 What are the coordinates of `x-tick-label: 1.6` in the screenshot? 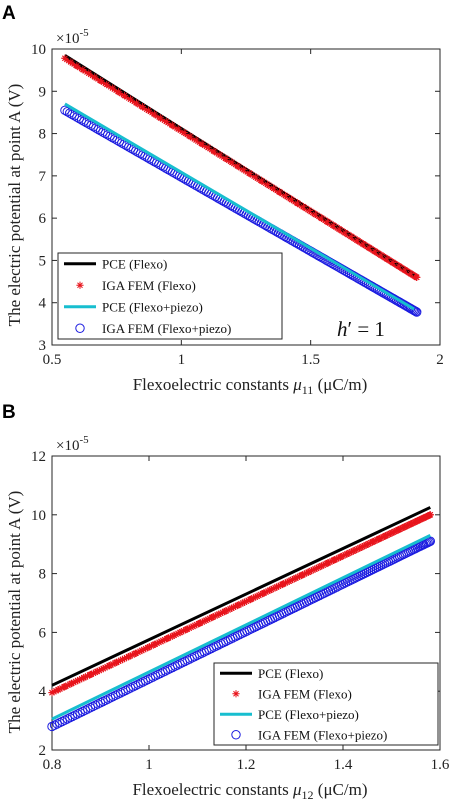 It's located at (440, 765).